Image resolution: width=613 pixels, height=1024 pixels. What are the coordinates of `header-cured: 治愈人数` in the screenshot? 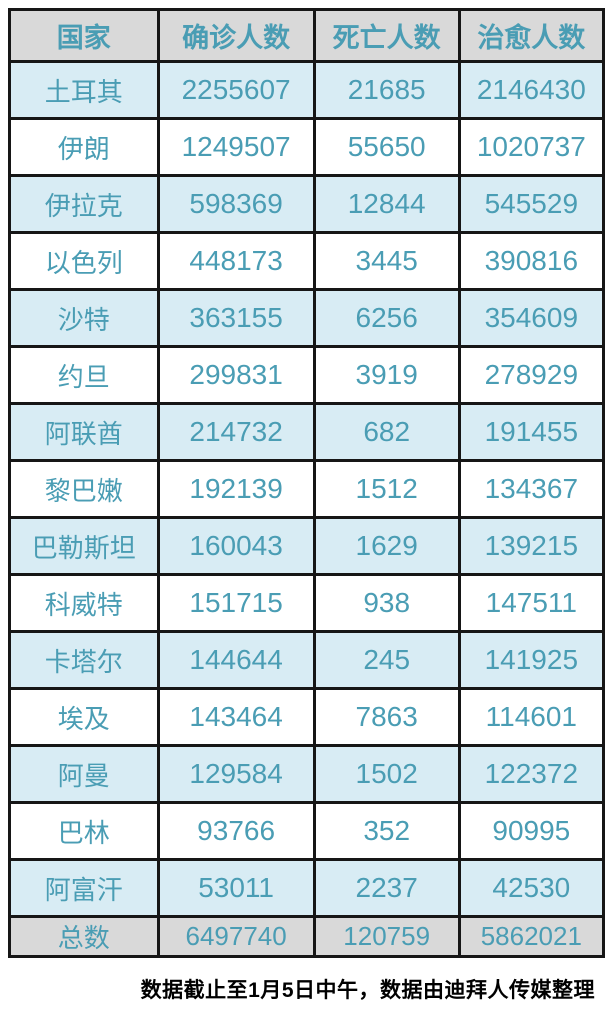 It's located at (531, 35).